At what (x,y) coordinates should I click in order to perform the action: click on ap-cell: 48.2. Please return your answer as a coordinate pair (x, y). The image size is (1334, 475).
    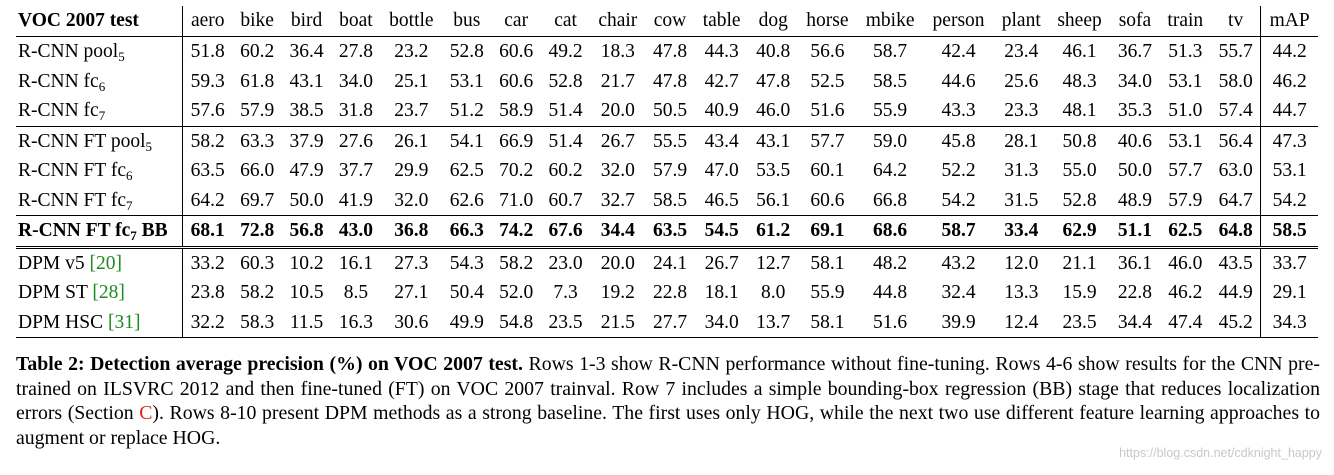
    Looking at the image, I should click on (890, 261).